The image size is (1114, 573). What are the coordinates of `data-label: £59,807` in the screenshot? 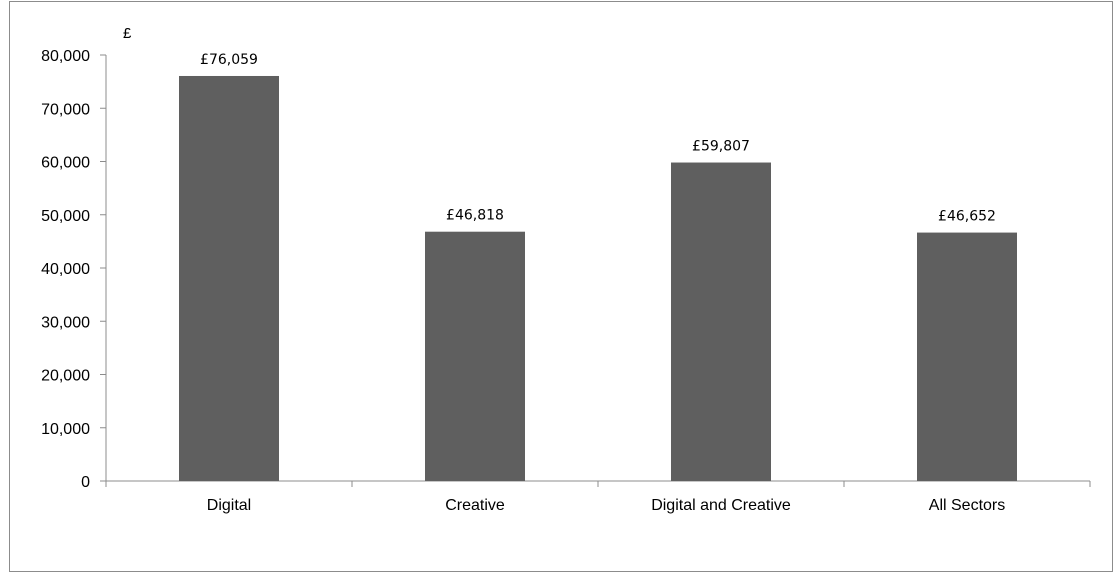 It's located at (721, 147).